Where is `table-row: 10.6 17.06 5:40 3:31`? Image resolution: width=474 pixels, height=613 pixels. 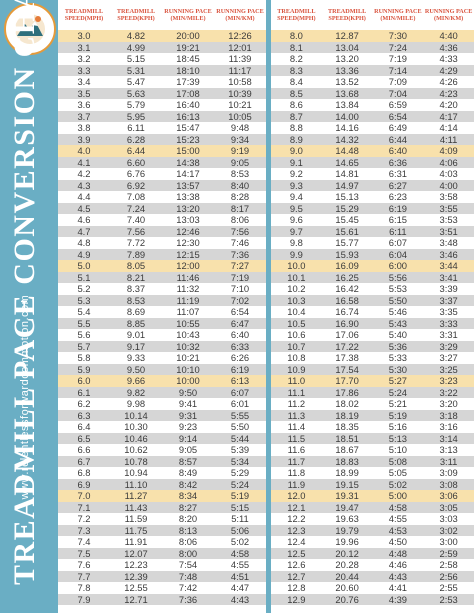 table-row: 10.6 17.06 5:40 3:31 is located at coordinates (372, 335).